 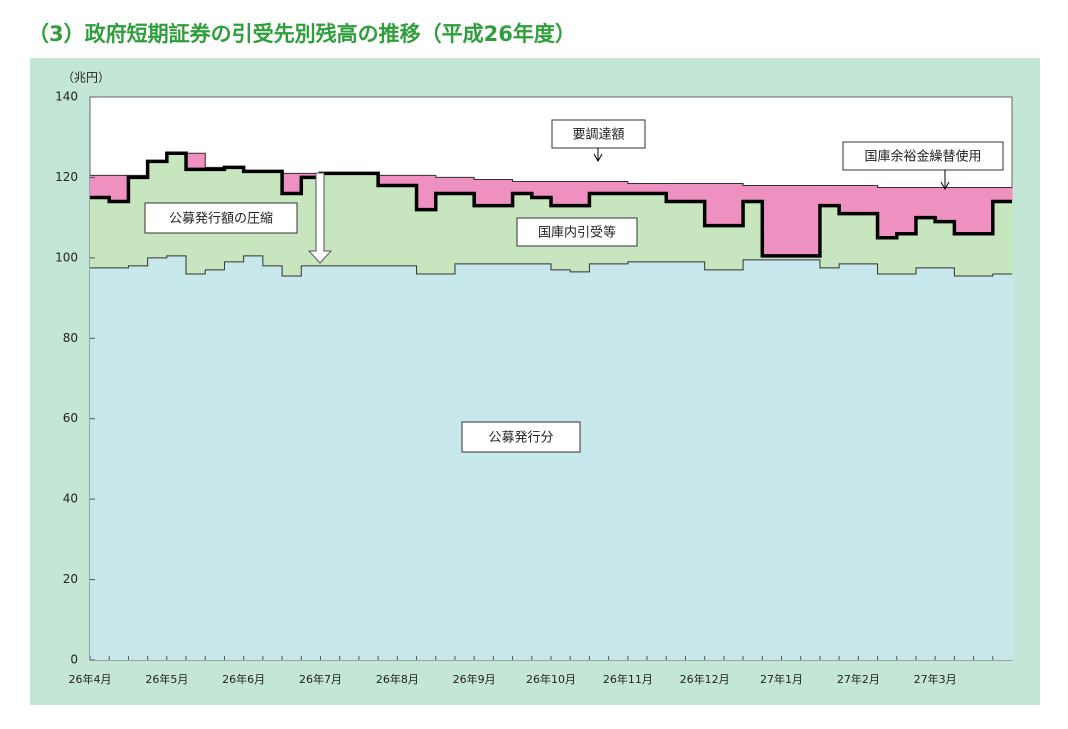 I want to click on x-tick-label: 26年12月, so click(x=705, y=679).